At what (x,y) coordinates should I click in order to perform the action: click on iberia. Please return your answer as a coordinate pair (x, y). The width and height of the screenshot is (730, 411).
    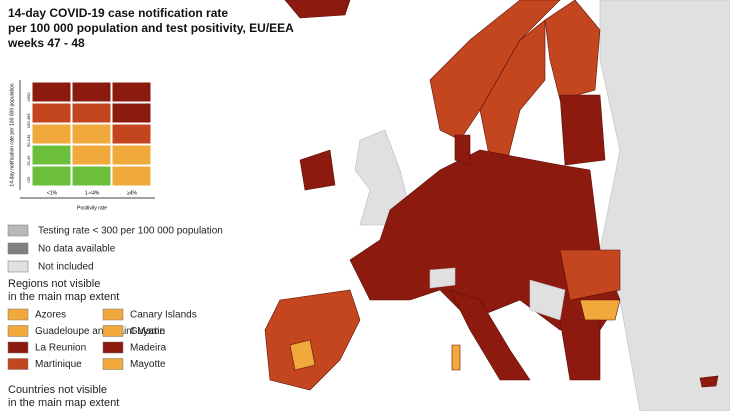
    Looking at the image, I should click on (312, 340).